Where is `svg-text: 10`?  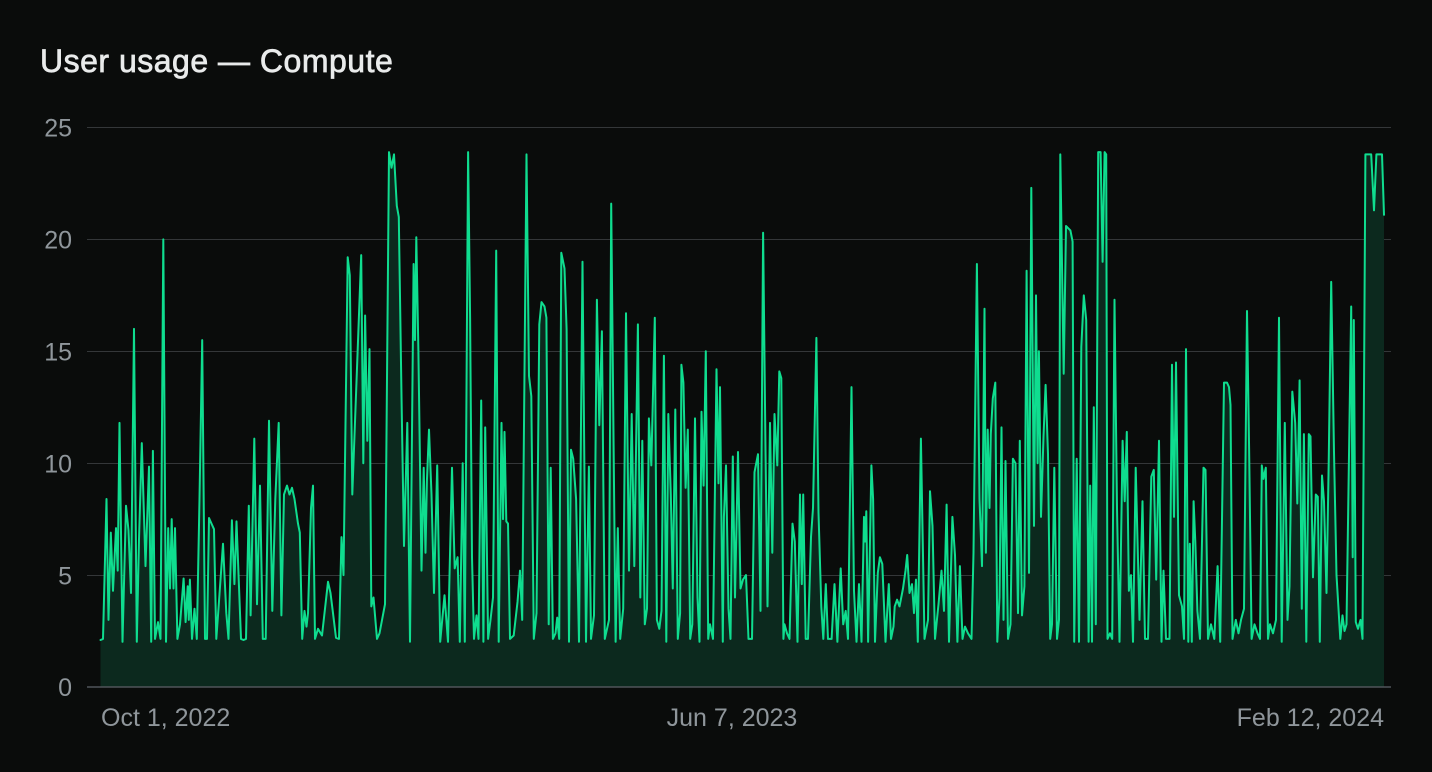
svg-text: 10 is located at coordinates (58, 465).